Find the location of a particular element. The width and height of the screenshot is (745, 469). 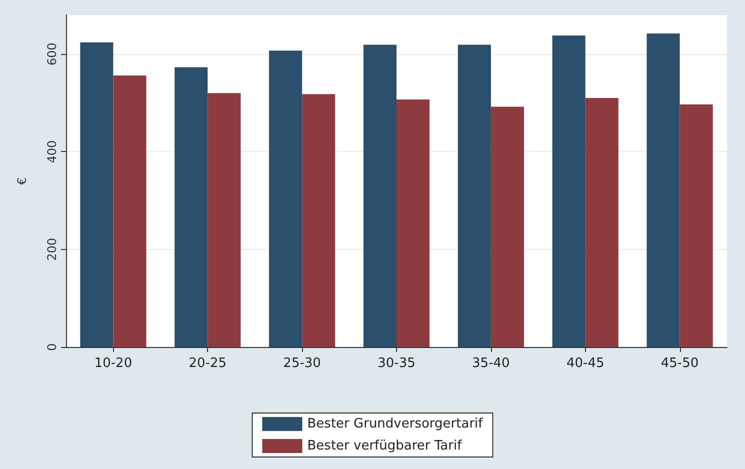

x-tick-label: 25-30 is located at coordinates (302, 363).